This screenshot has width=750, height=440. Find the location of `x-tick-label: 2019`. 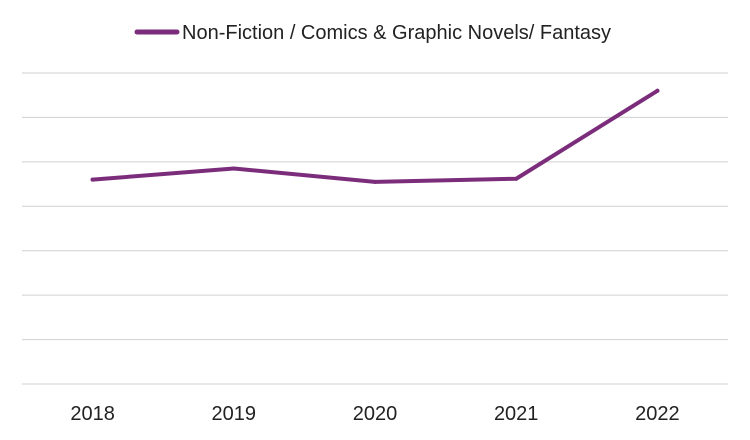

x-tick-label: 2019 is located at coordinates (234, 414).